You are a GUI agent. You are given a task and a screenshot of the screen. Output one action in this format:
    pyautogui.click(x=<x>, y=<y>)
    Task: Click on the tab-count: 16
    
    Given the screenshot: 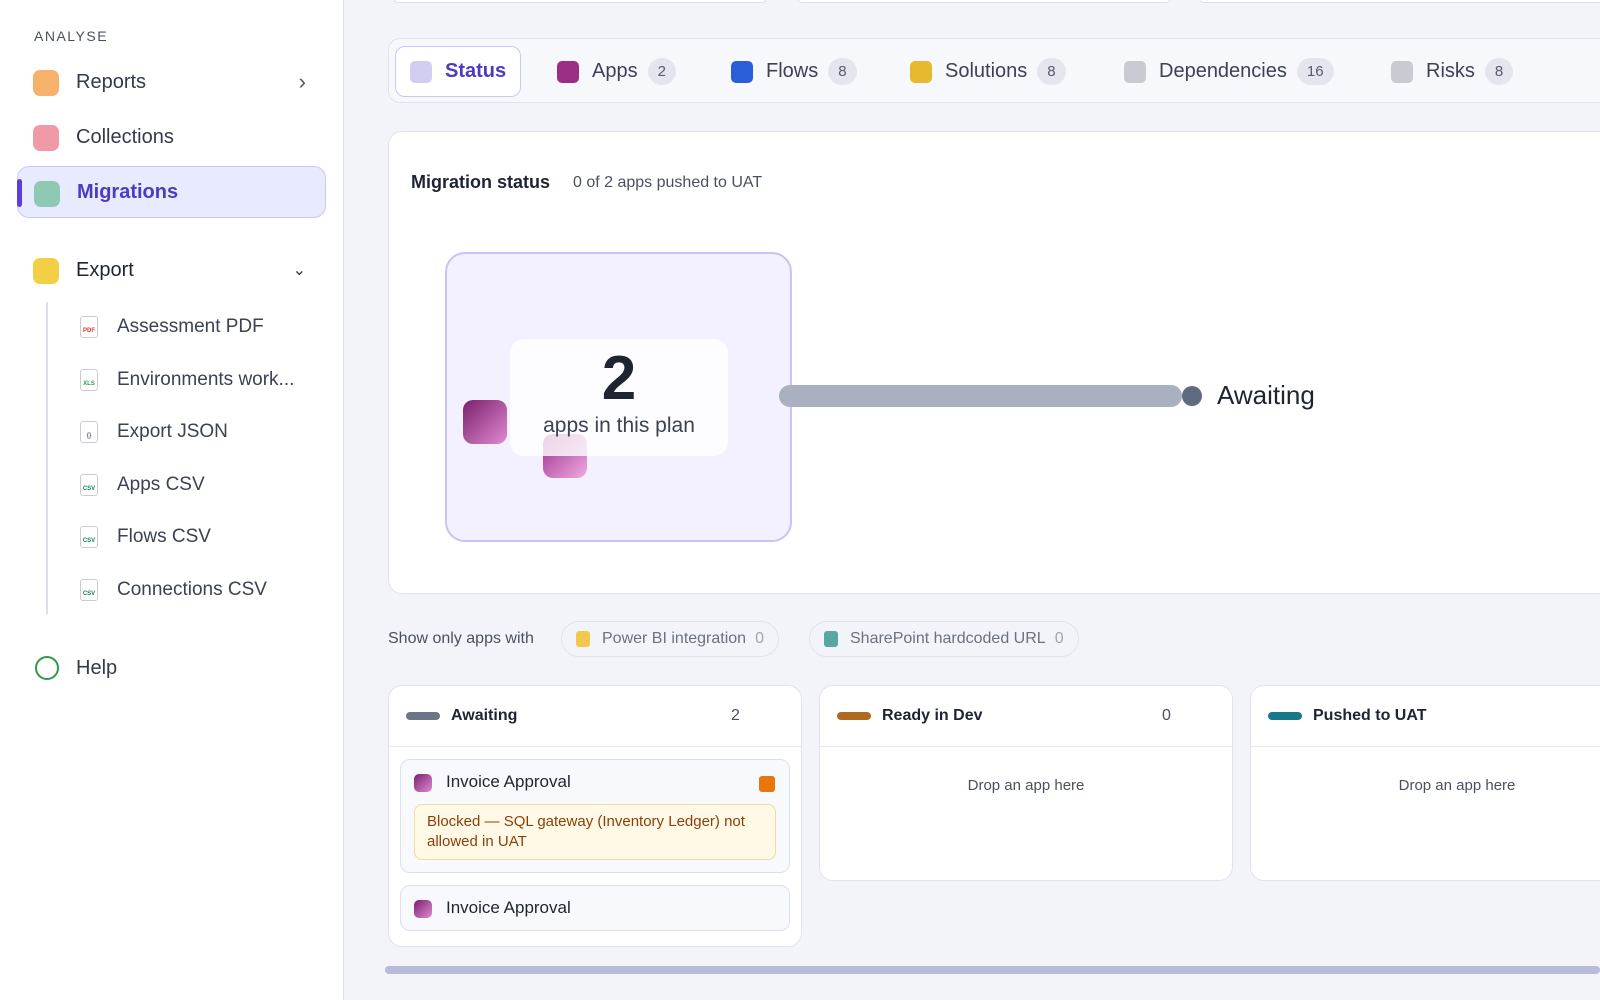 What is the action you would take?
    pyautogui.click(x=1315, y=71)
    